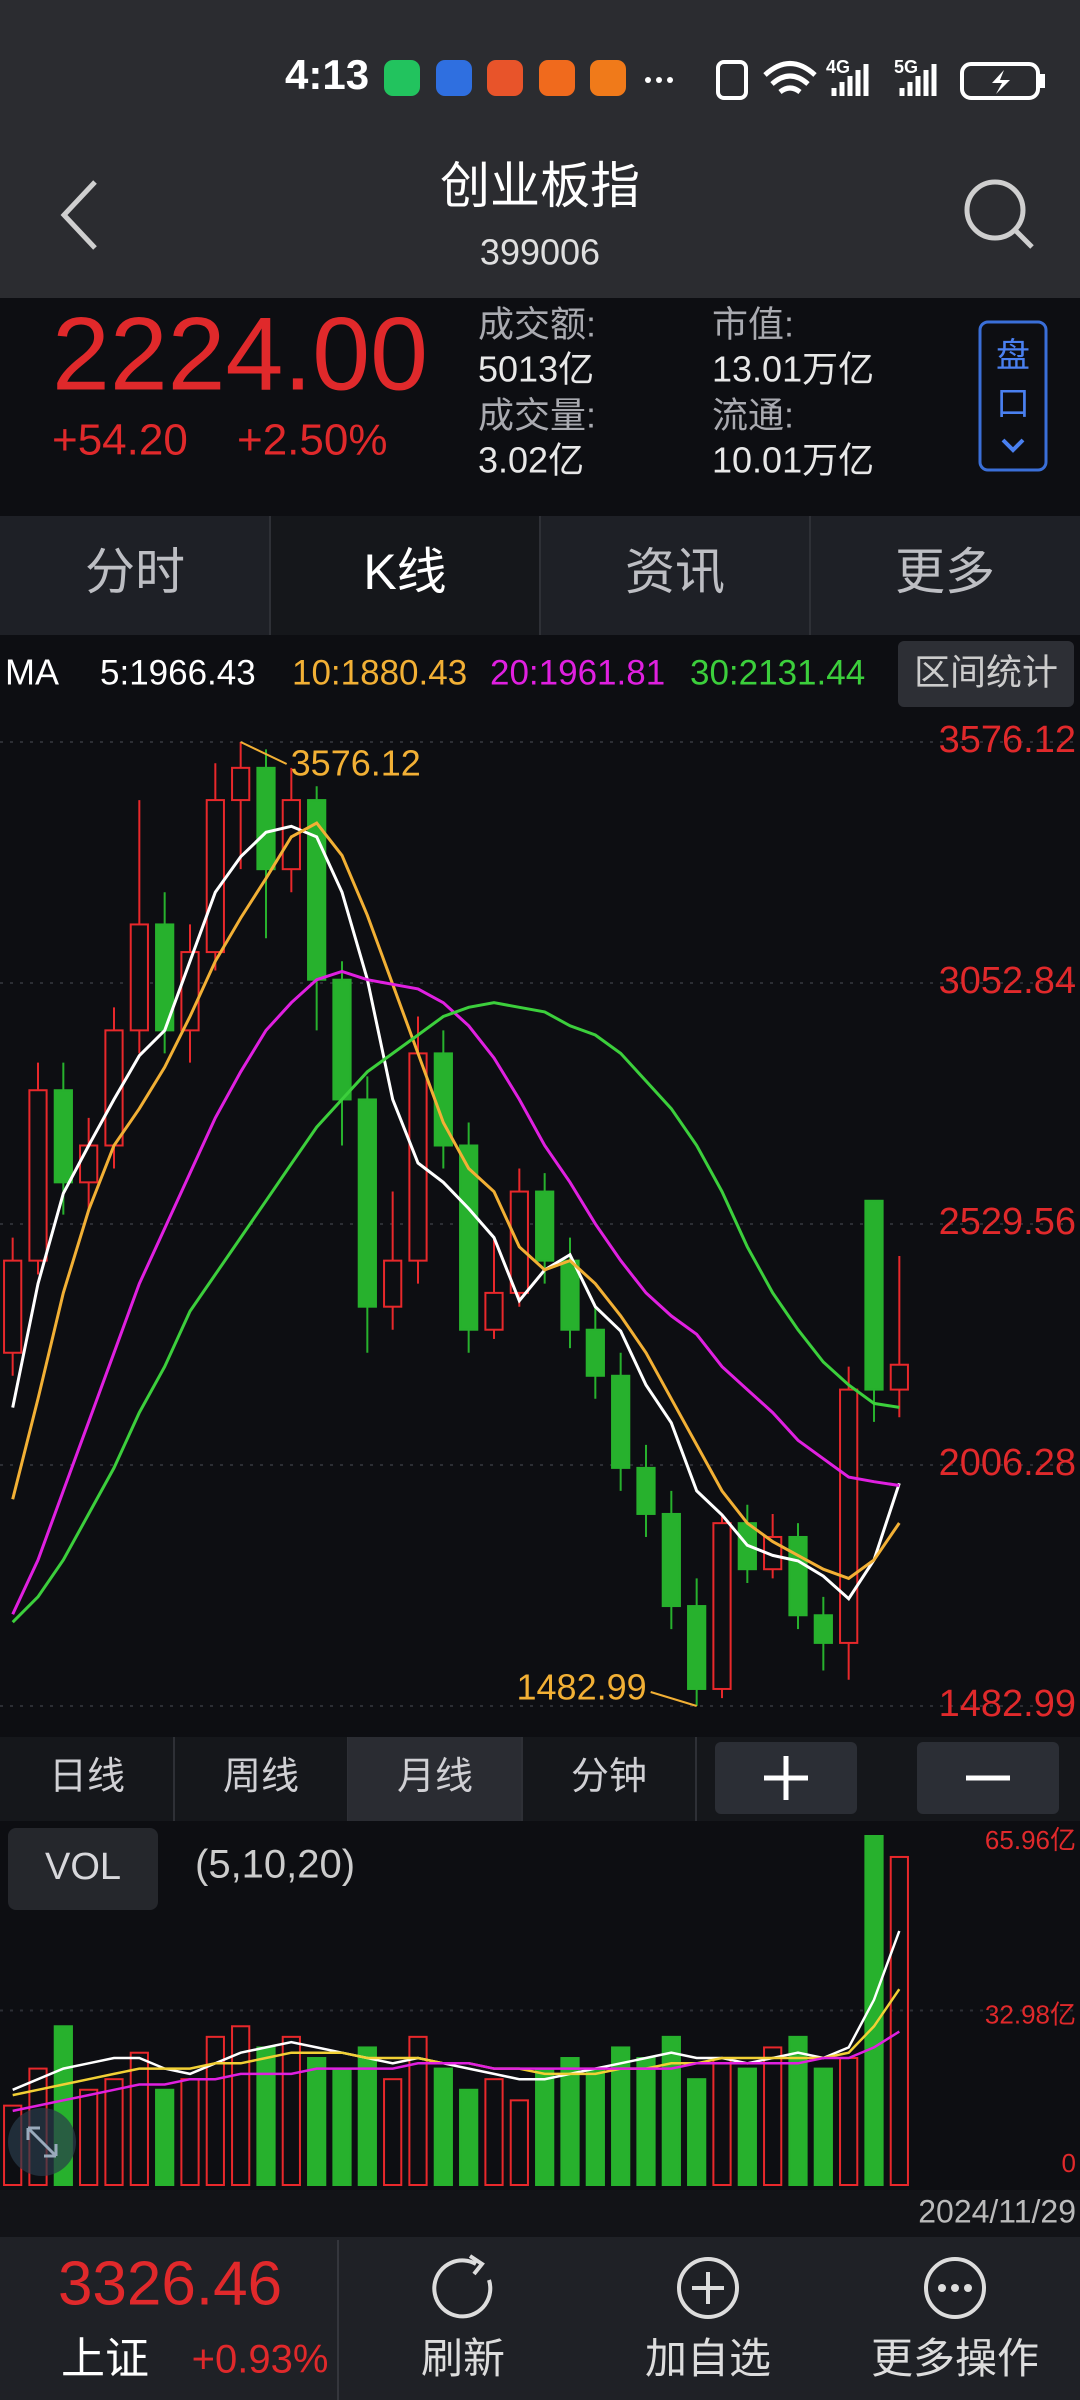  Describe the element at coordinates (732, 80) in the screenshot. I see `nfc-icon` at that location.